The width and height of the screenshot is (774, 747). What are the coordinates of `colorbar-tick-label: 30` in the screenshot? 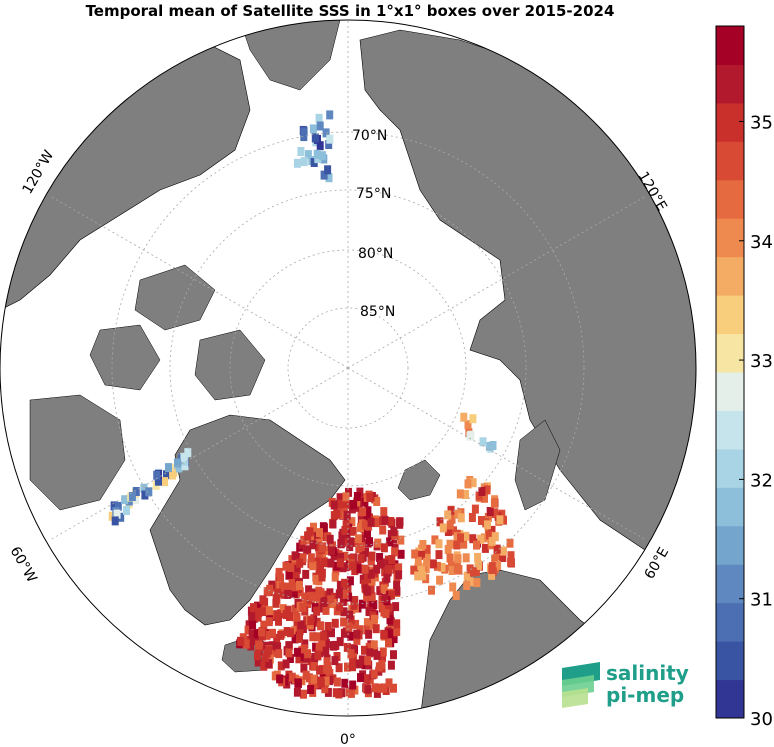 It's located at (761, 719).